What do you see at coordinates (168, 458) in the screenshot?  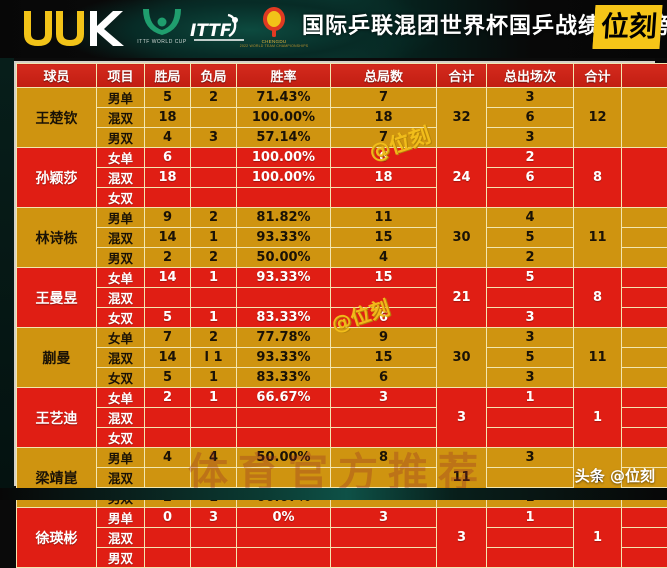 I see `wins-cell: 4` at bounding box center [168, 458].